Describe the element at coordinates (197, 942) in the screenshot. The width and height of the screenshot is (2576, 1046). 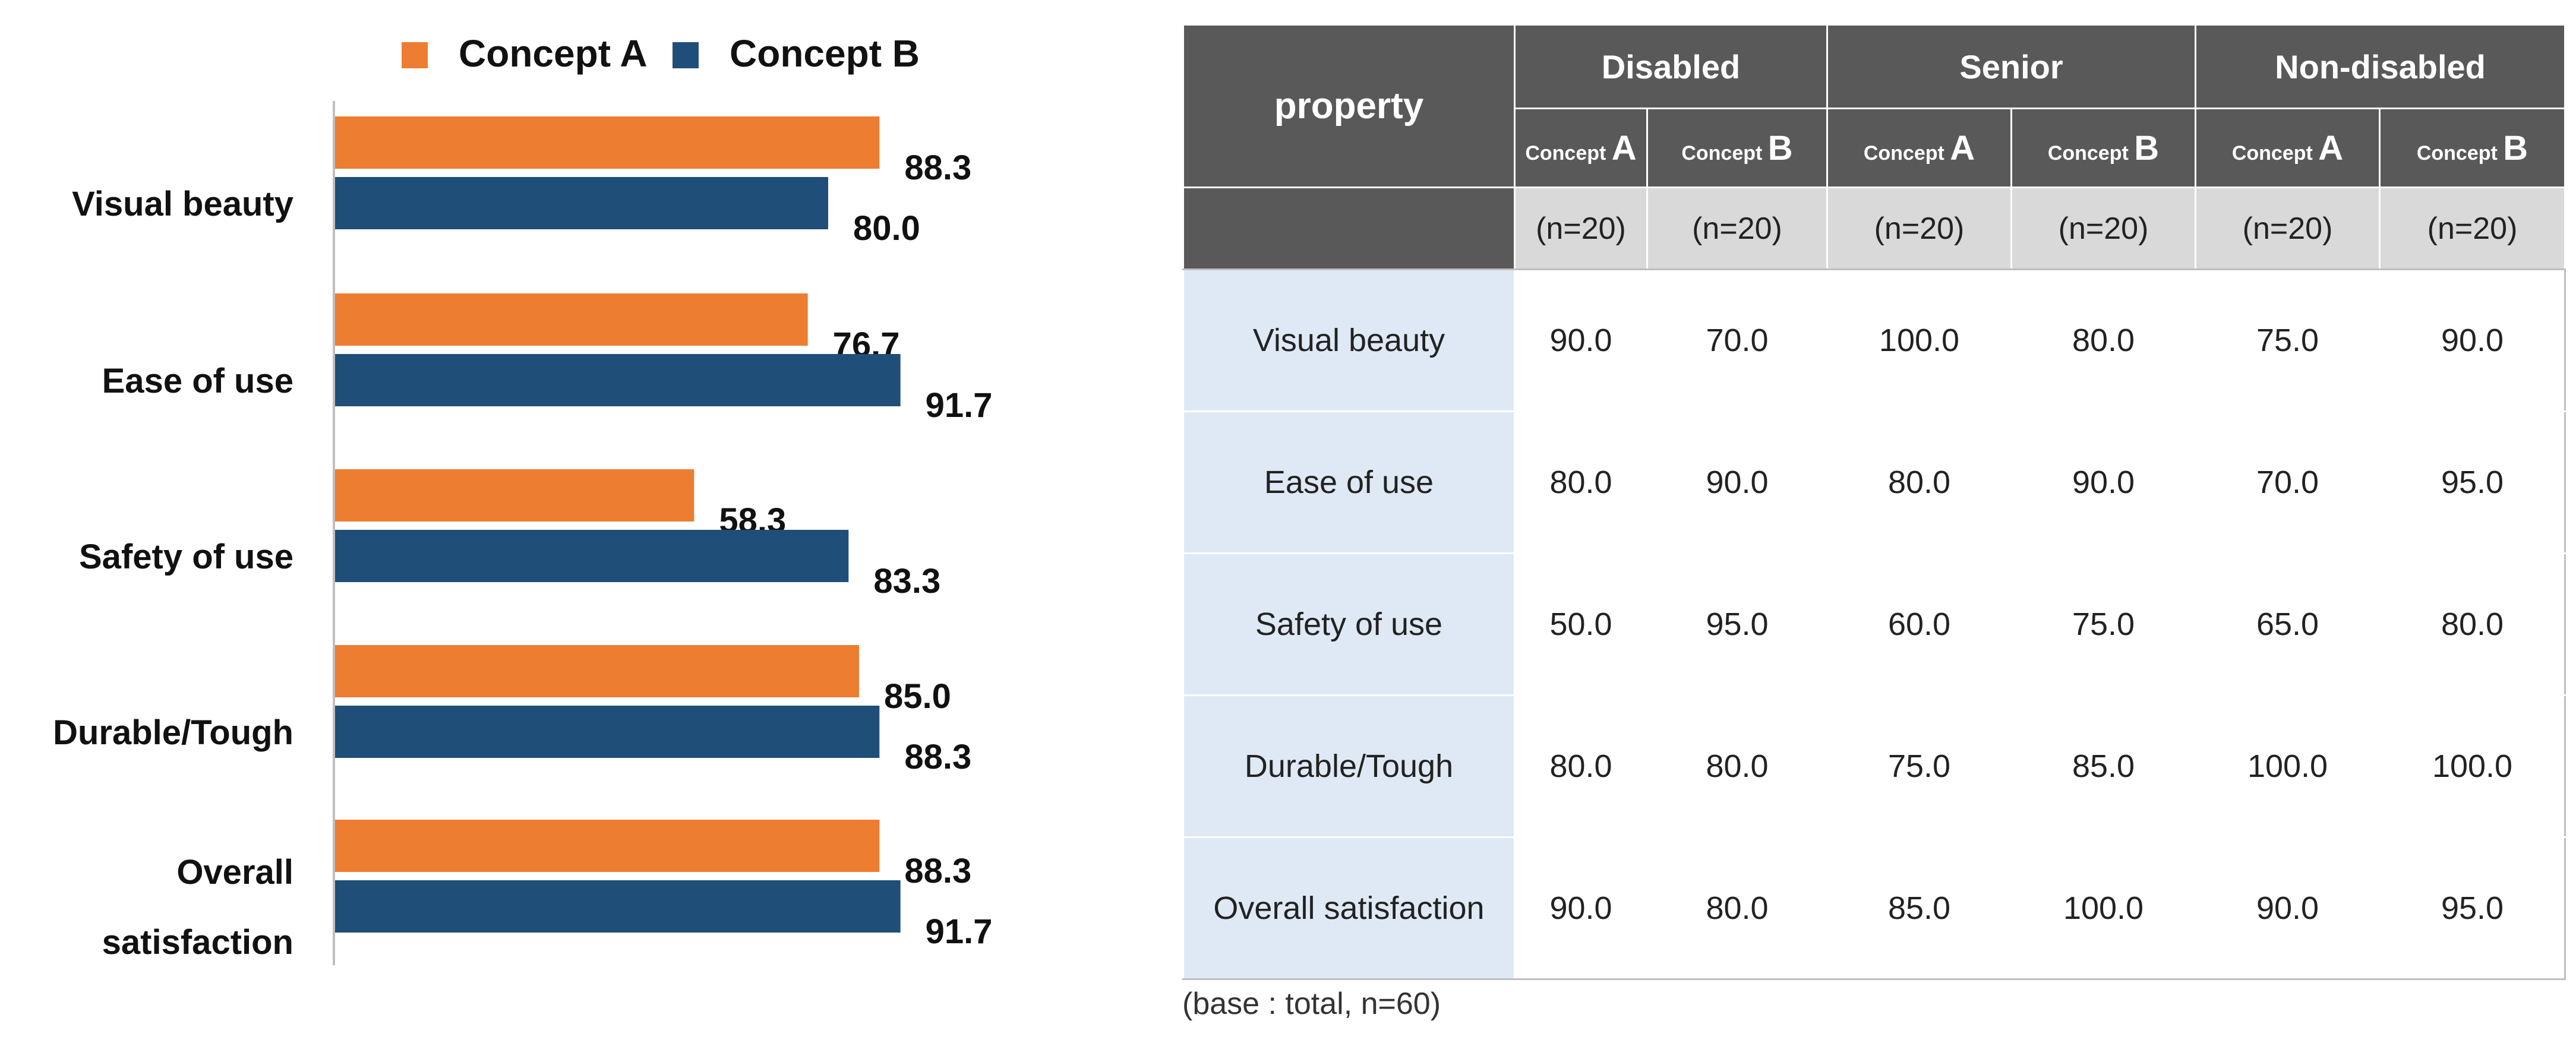
I see `category-label-line: satisfaction` at that location.